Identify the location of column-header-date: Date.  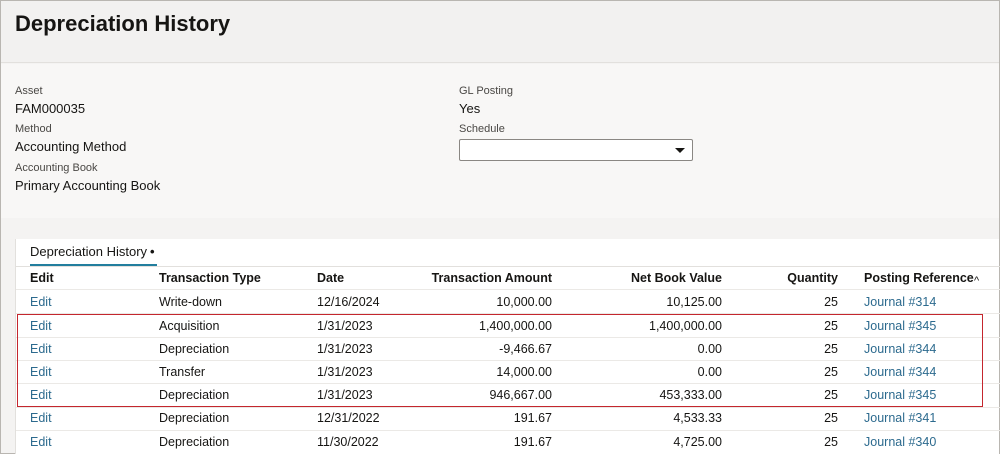
(331, 278).